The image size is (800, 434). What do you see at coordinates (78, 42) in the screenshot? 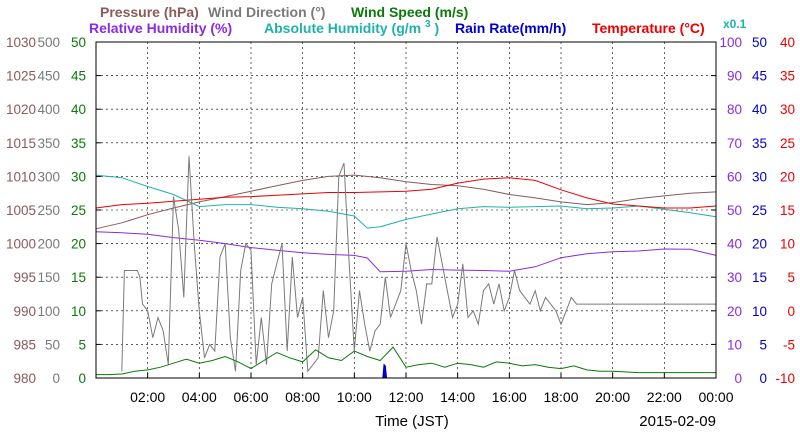
I see `wind-speed-tick-label: 50` at bounding box center [78, 42].